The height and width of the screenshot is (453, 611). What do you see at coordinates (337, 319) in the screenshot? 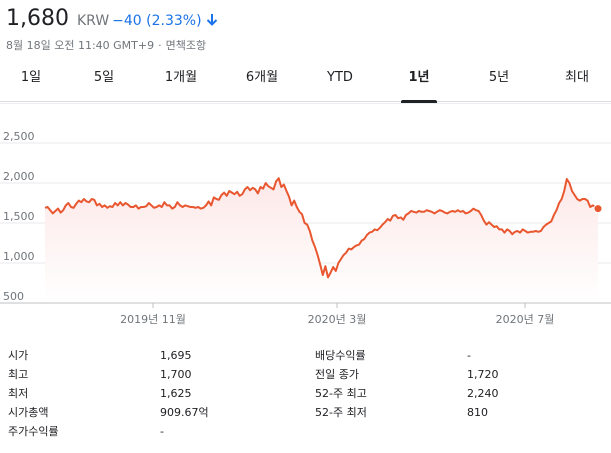
I see `x-tick-label: 2020년 3월` at bounding box center [337, 319].